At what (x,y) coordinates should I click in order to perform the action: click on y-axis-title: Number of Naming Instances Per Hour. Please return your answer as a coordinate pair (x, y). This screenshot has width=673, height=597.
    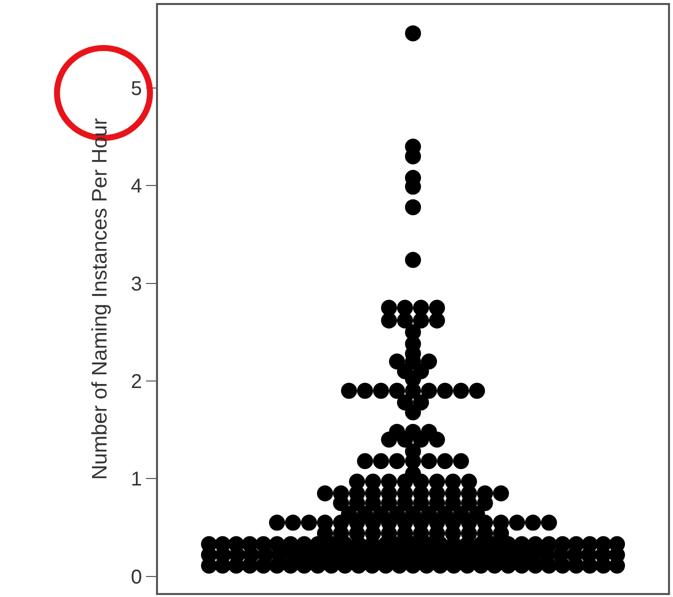
    Looking at the image, I should click on (100, 299).